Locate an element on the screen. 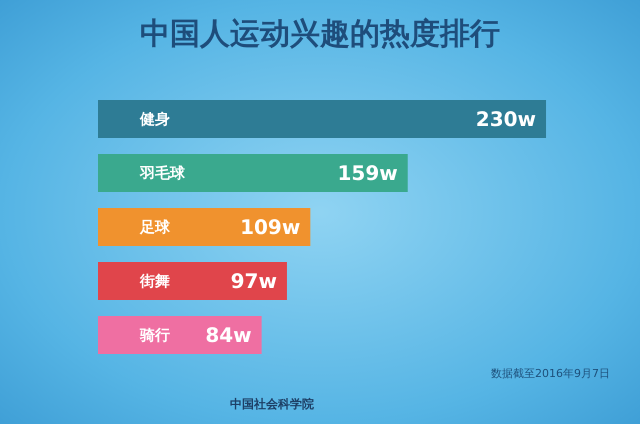 The image size is (640, 424). data-label: 159w is located at coordinates (368, 173).